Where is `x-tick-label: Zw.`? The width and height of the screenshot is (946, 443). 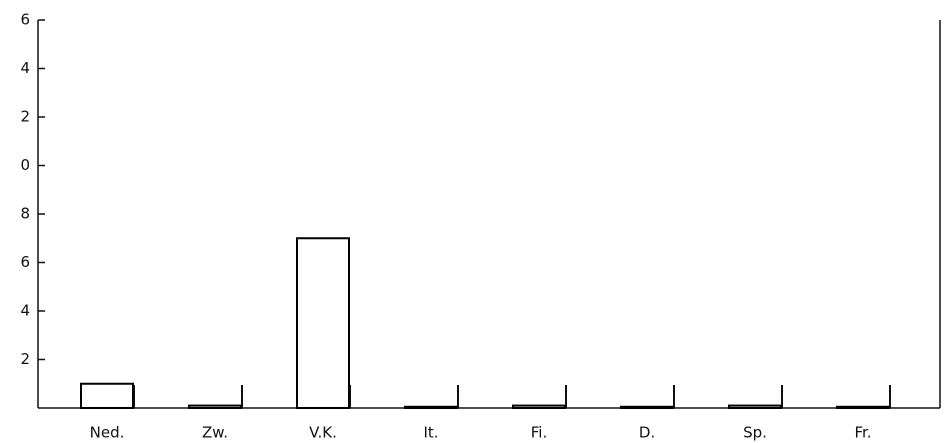
x-tick-label: Zw. is located at coordinates (215, 433).